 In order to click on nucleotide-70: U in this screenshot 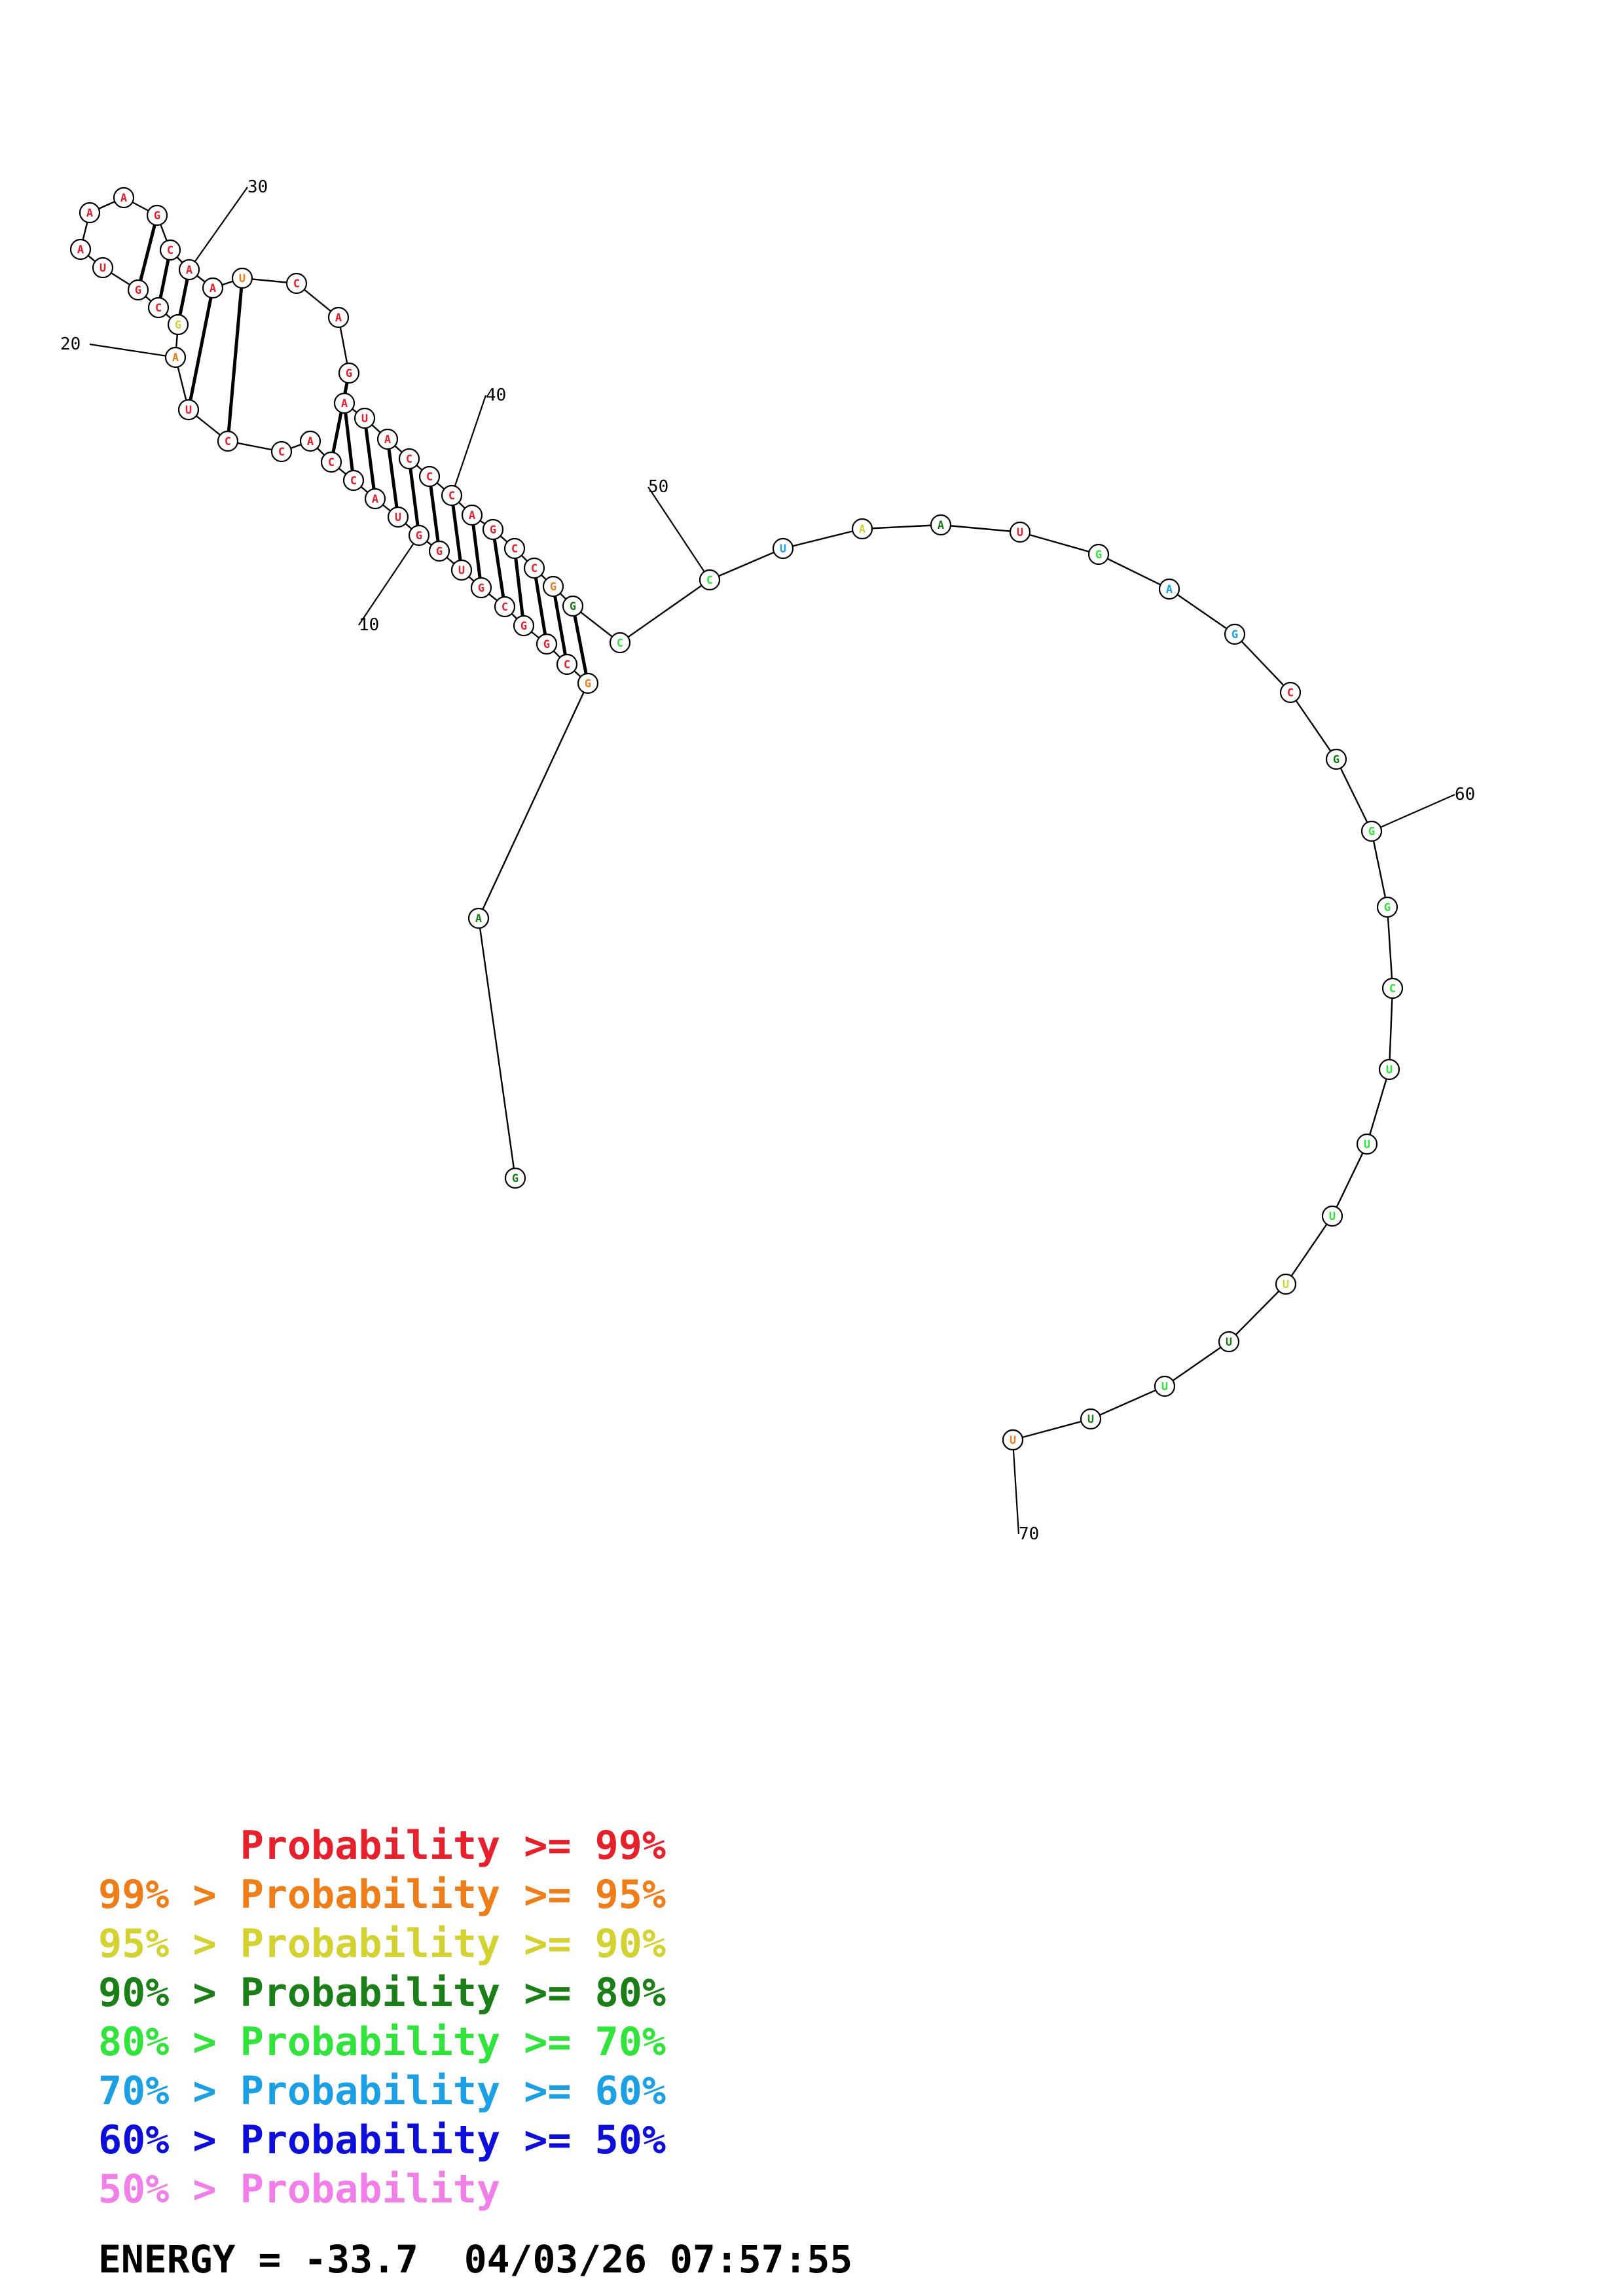, I will do `click(1013, 1440)`.